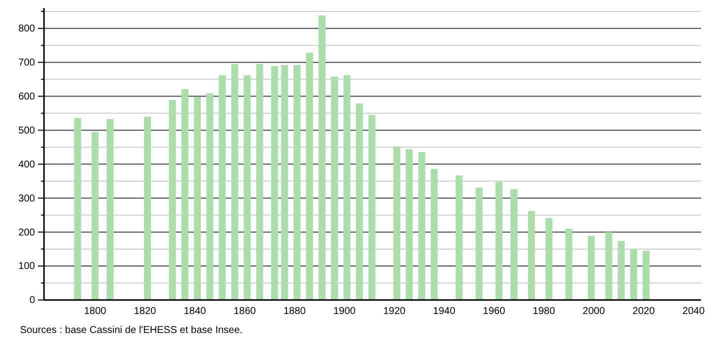  What do you see at coordinates (544, 311) in the screenshot?
I see `x-tick-label: 1980` at bounding box center [544, 311].